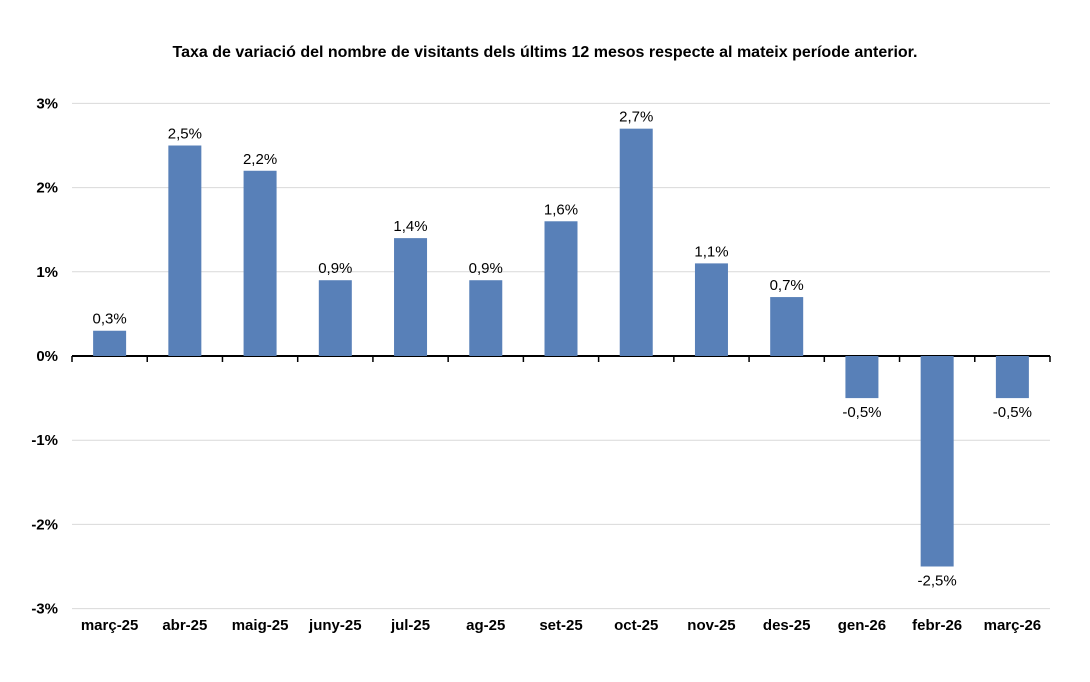 The width and height of the screenshot is (1090, 682). I want to click on data-label: 2,7%, so click(636, 117).